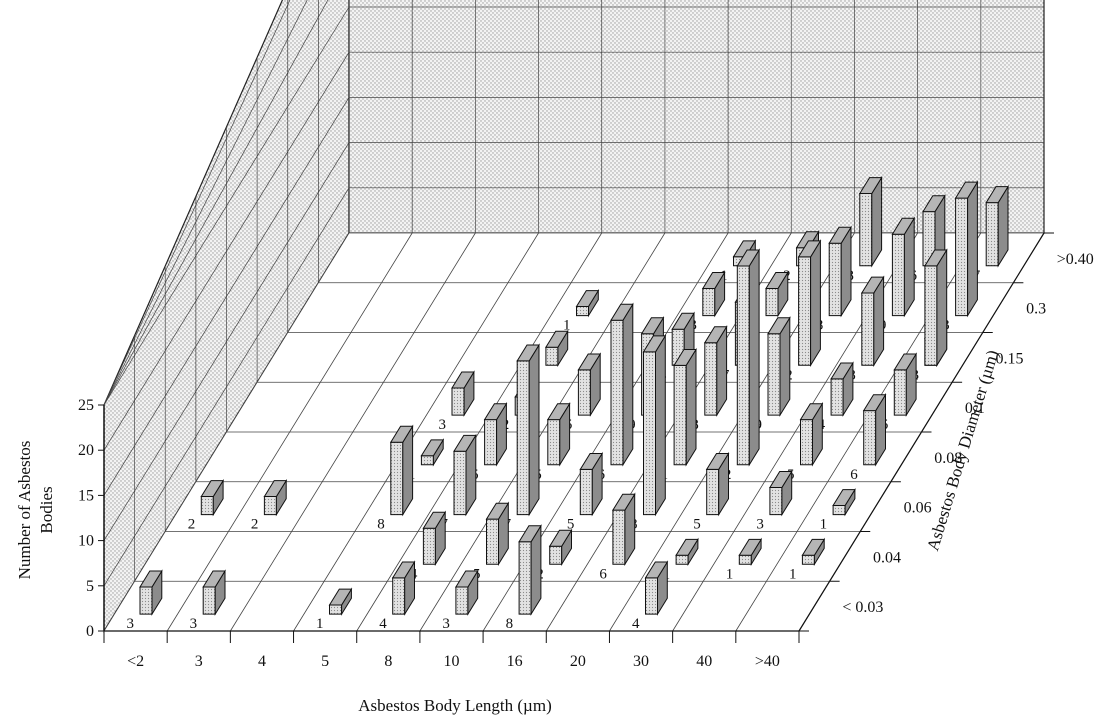  What do you see at coordinates (854, 475) in the screenshot?
I see `bar-value-label: 6` at bounding box center [854, 475].